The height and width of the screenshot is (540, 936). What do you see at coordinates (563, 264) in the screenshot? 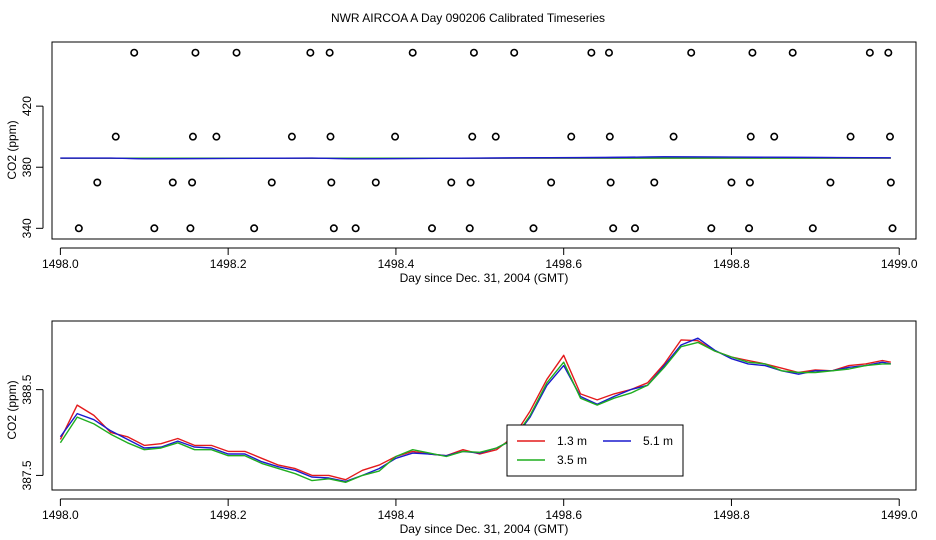
I see `top-x-tick-label: 1498.6` at bounding box center [563, 264].